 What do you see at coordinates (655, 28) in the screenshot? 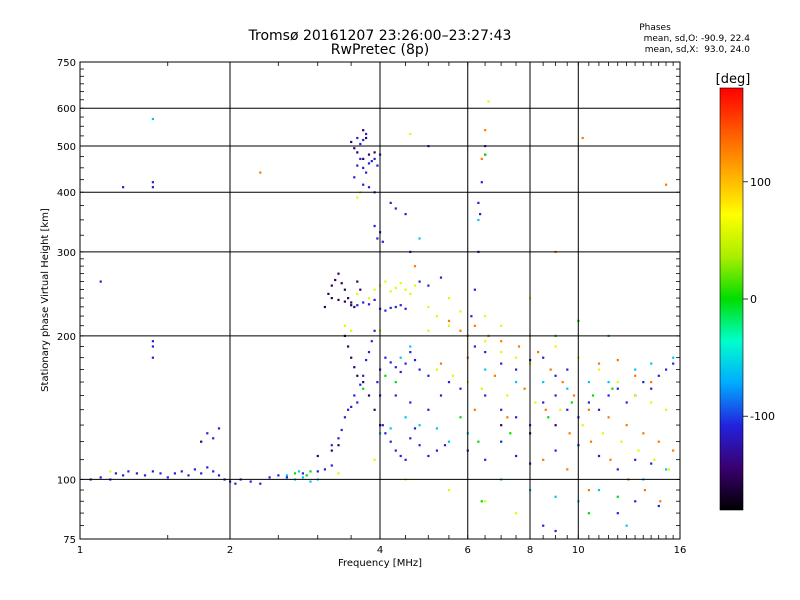
I see `phases-heading: Phases` at bounding box center [655, 28].